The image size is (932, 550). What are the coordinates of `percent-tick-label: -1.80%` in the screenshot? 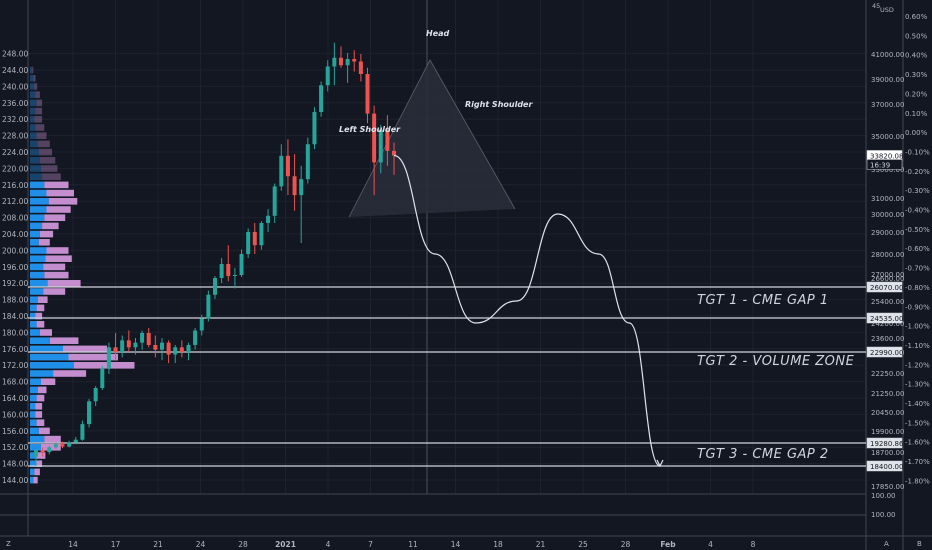 It's located at (917, 481).